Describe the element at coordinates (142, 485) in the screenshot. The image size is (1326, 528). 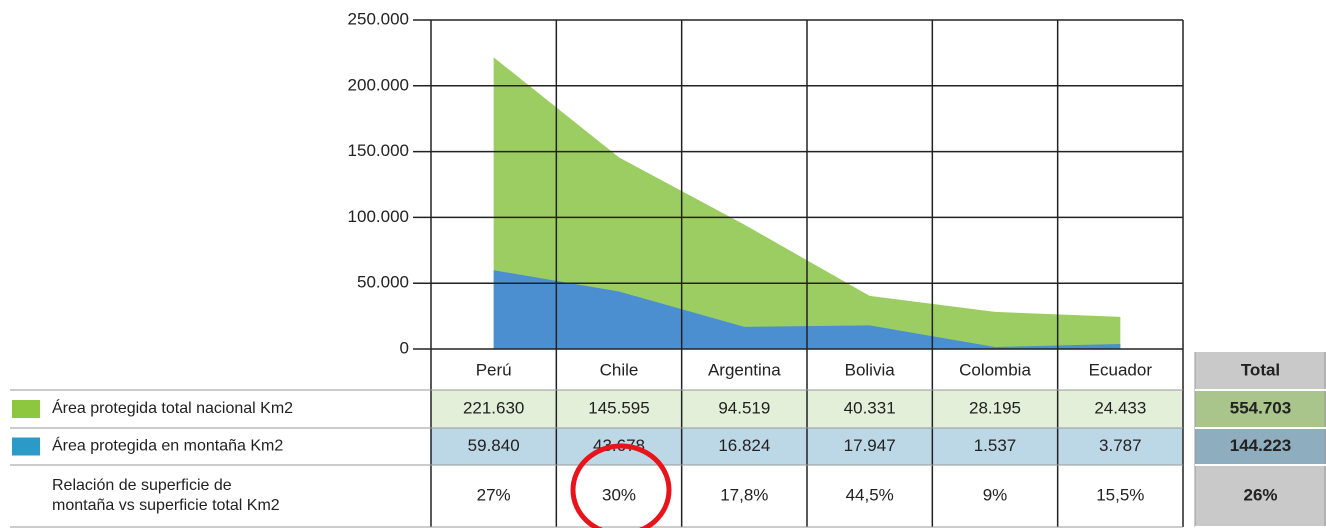
I see `ratio-label: Relación de superficie de` at that location.